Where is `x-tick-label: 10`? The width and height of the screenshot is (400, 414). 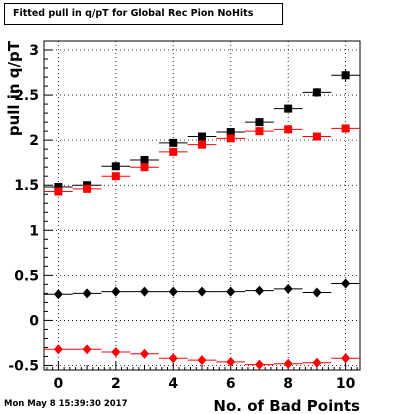
x-tick-label: 10 is located at coordinates (346, 384).